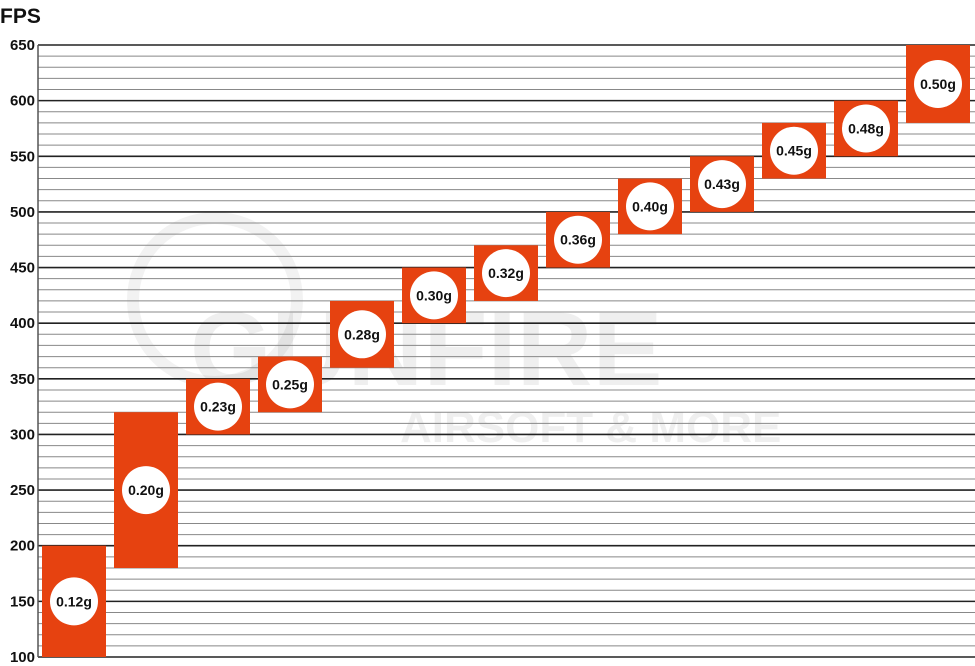 This screenshot has height=666, width=975. What do you see at coordinates (22, 268) in the screenshot?
I see `y-tick-label: 450` at bounding box center [22, 268].